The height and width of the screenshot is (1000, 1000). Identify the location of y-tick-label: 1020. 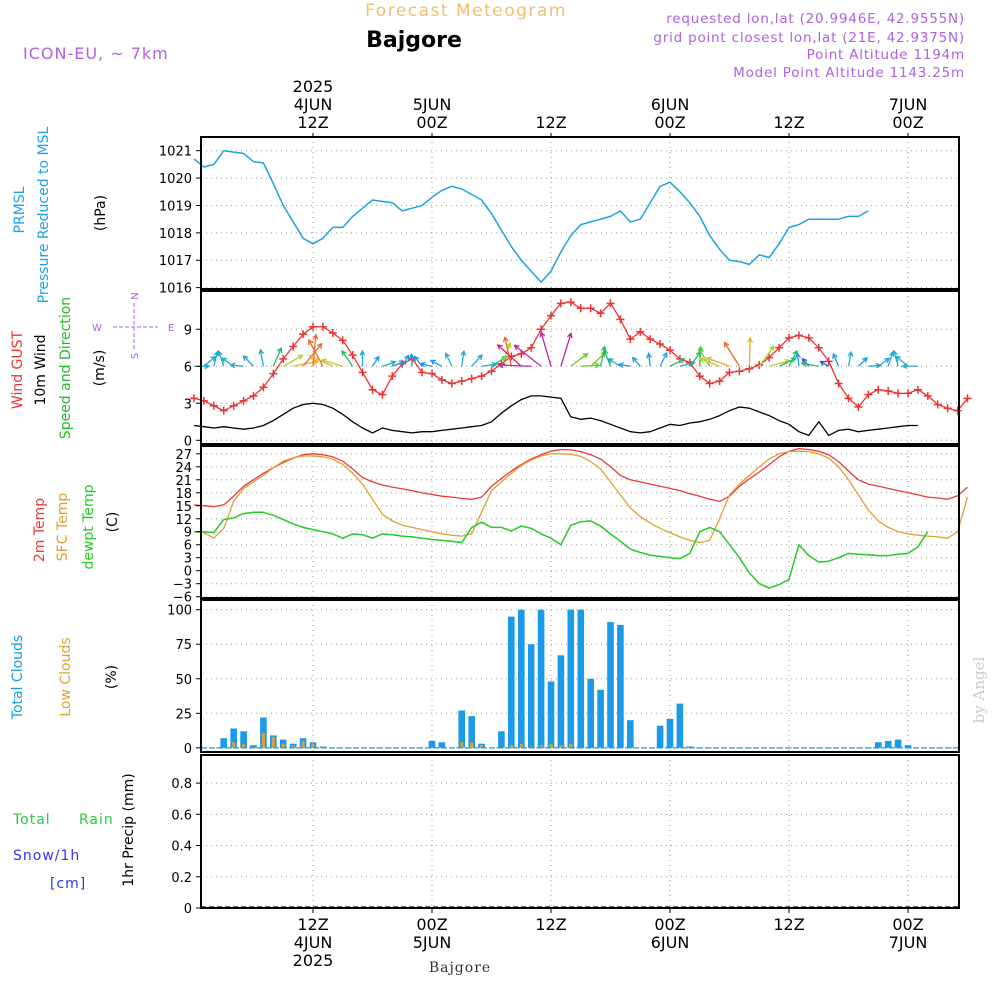
(175, 179).